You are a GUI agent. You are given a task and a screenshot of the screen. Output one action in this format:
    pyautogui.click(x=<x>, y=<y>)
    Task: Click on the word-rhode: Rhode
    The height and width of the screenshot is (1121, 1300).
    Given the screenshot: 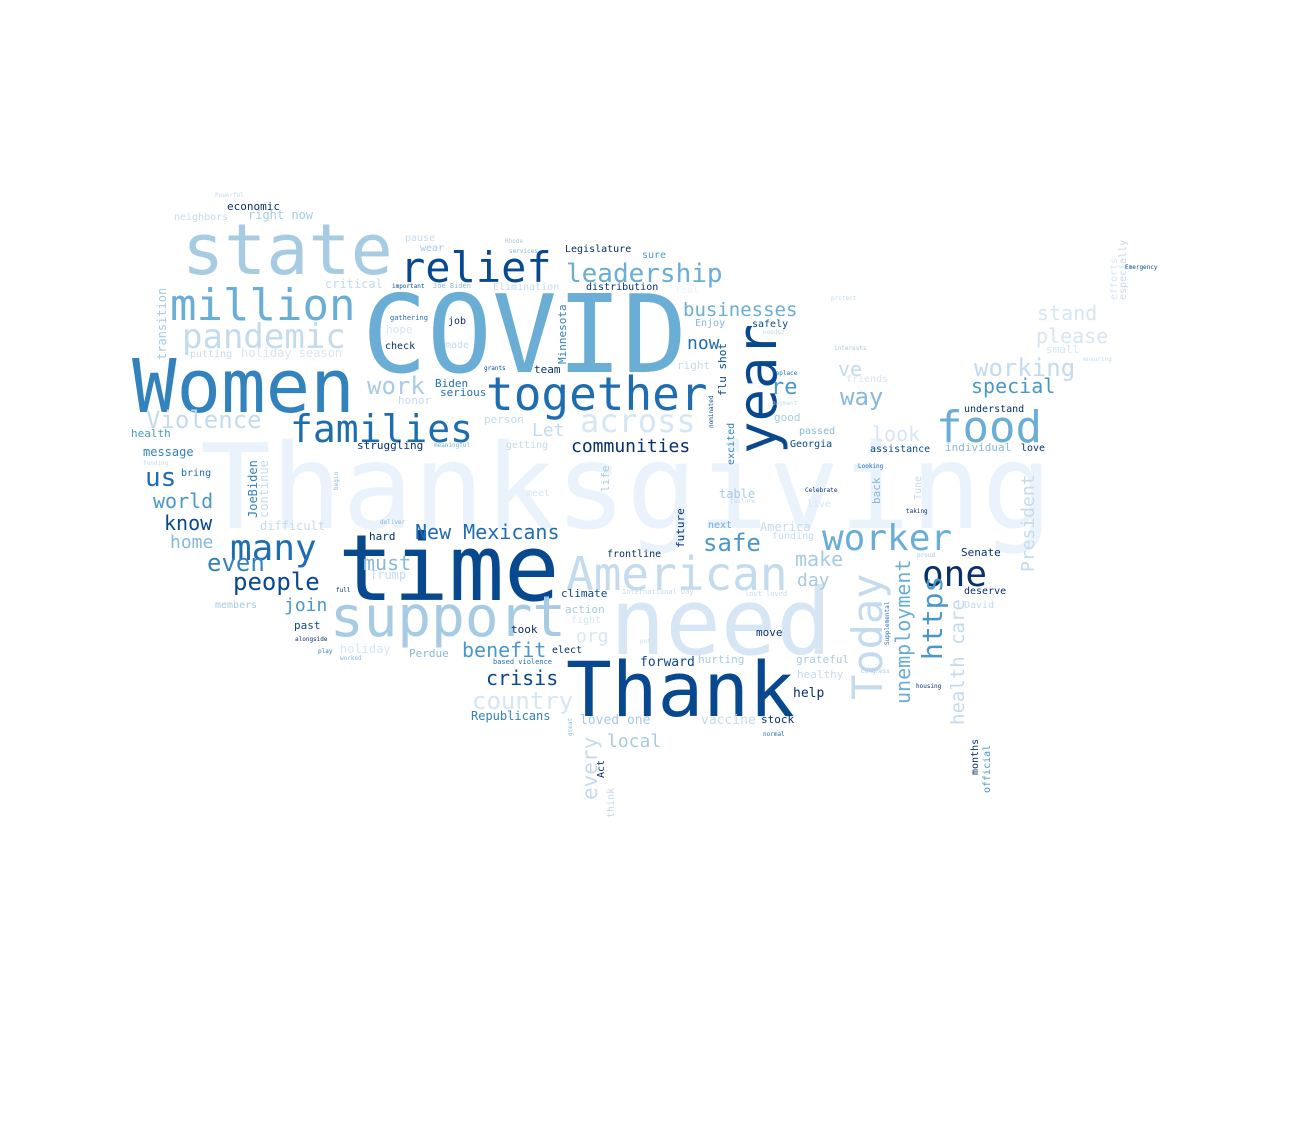 What is the action you would take?
    pyautogui.click(x=514, y=241)
    